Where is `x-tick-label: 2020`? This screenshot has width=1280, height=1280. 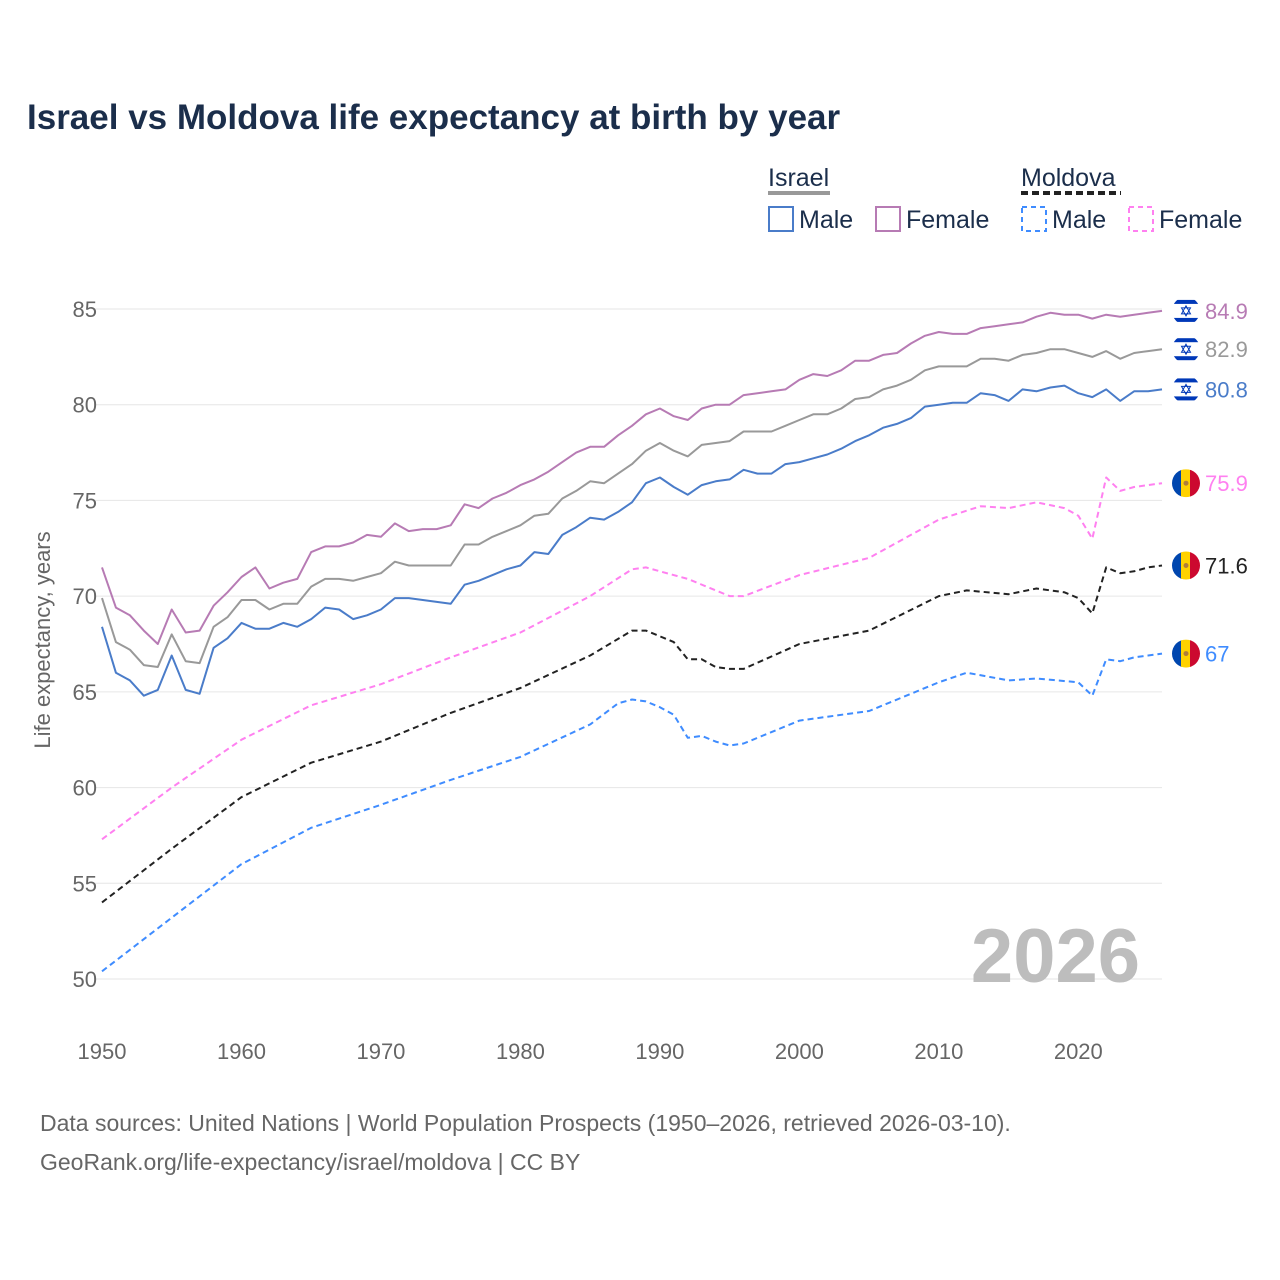 x-tick-label: 2020 is located at coordinates (1078, 1051).